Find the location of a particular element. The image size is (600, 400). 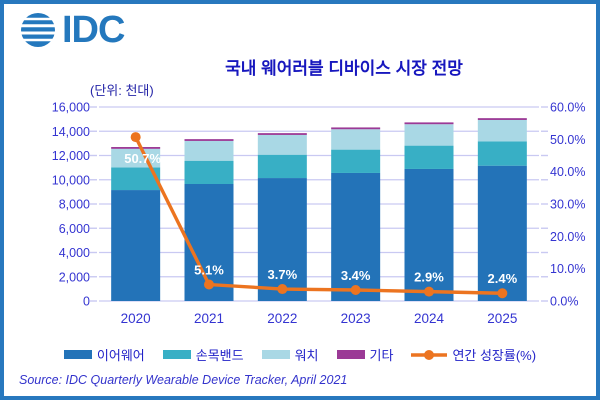

svg-text: 60.0% is located at coordinates (567, 108).